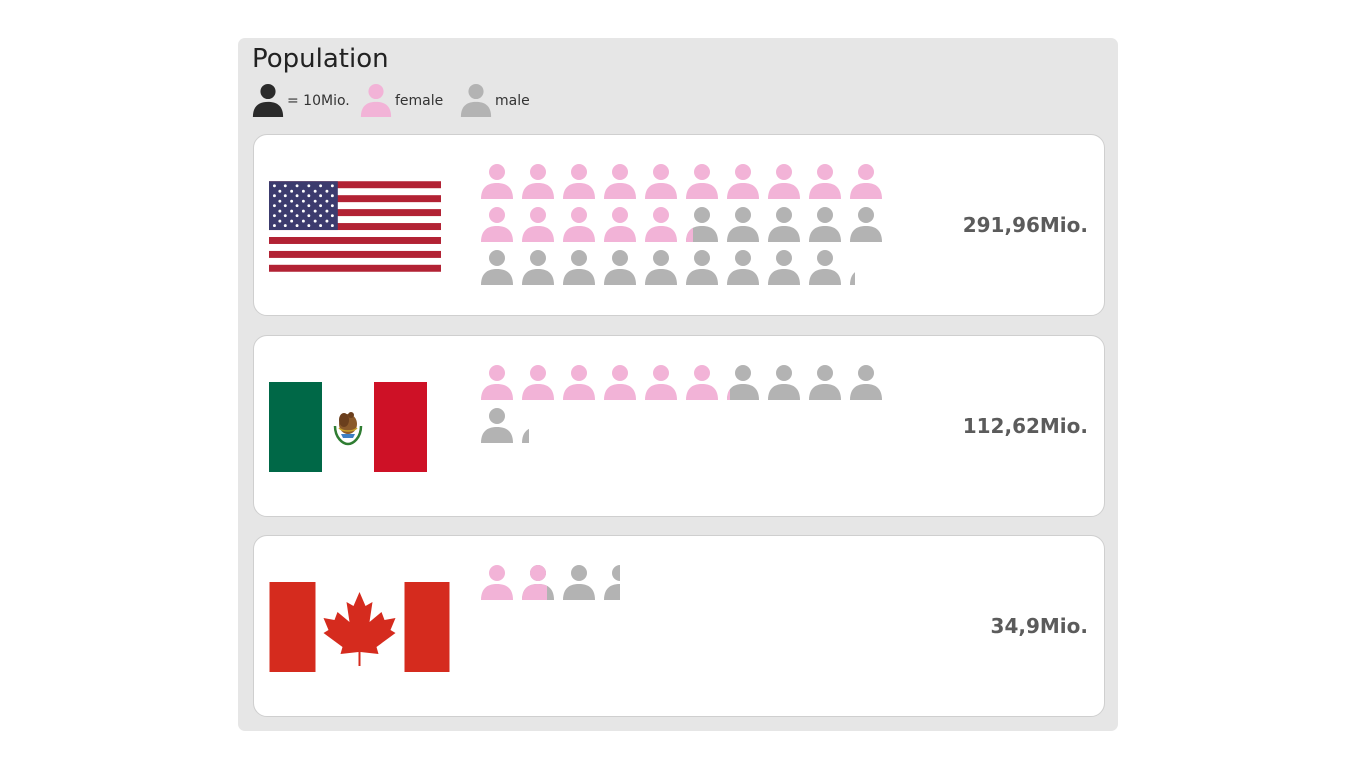 This screenshot has width=1366, height=768. I want to click on legend-unit-item: = 10Mio., so click(300, 102).